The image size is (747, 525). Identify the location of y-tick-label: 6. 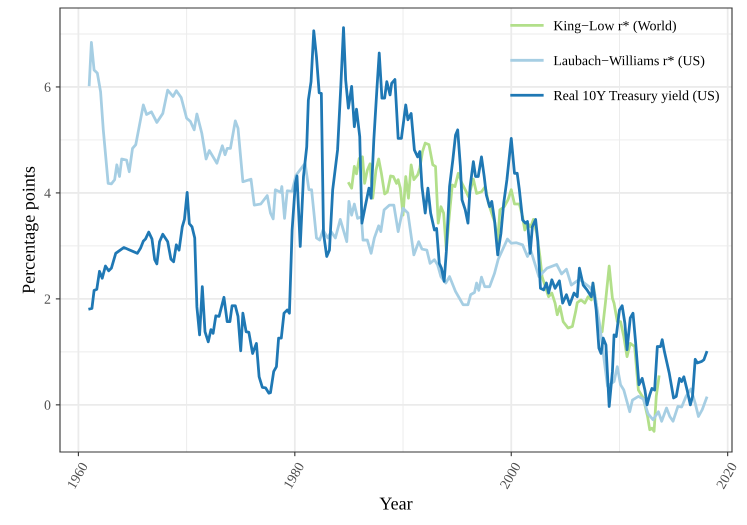
(47, 87).